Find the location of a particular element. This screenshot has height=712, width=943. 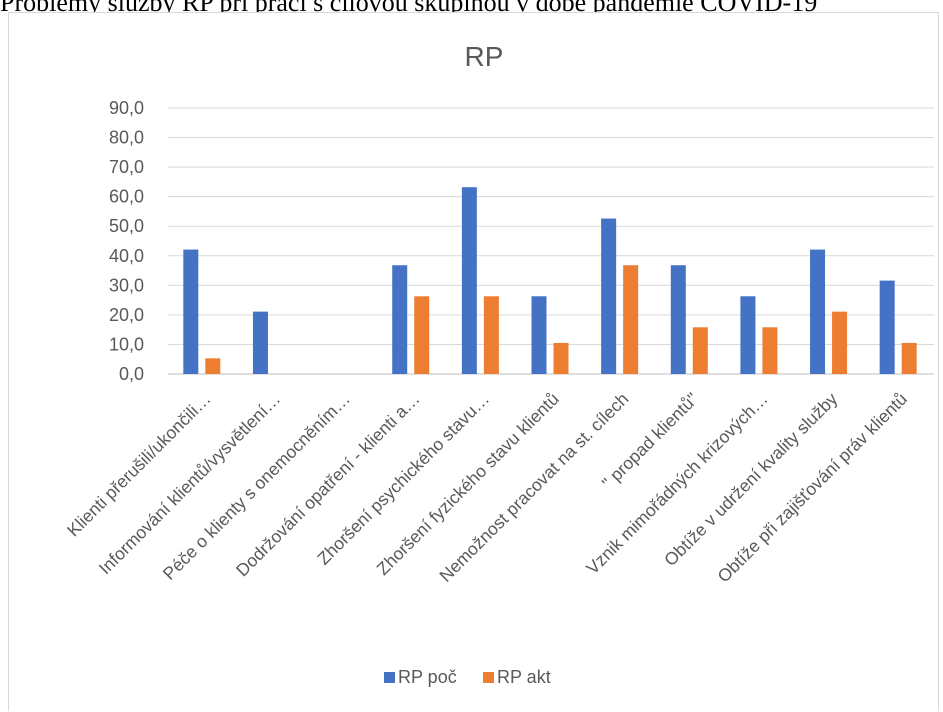

y-tick-label: 70,0 is located at coordinates (126, 167).